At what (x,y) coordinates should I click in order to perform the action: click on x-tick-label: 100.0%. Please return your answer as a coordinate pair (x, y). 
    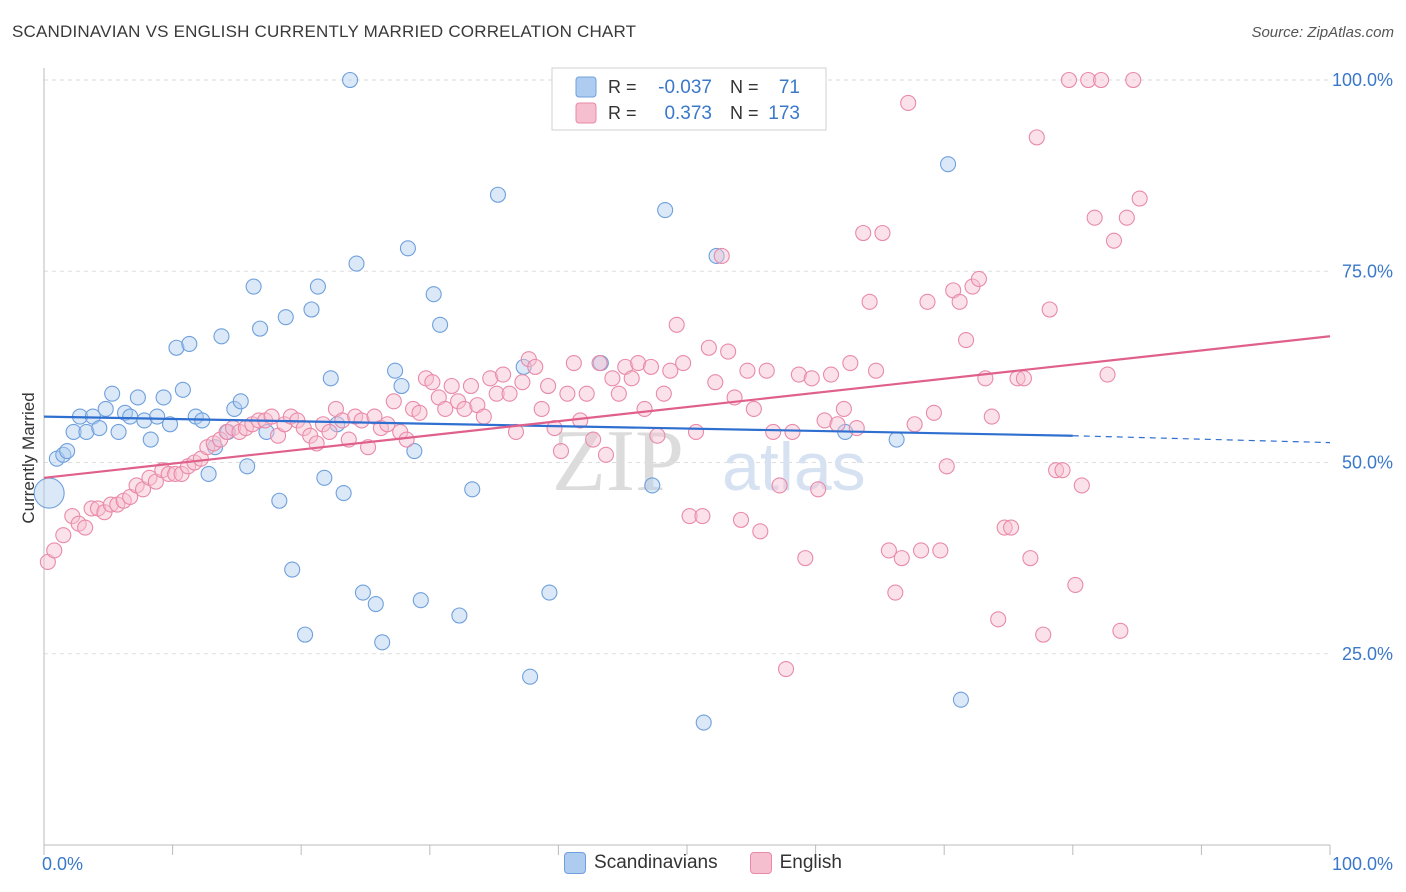
    Looking at the image, I should click on (1362, 864).